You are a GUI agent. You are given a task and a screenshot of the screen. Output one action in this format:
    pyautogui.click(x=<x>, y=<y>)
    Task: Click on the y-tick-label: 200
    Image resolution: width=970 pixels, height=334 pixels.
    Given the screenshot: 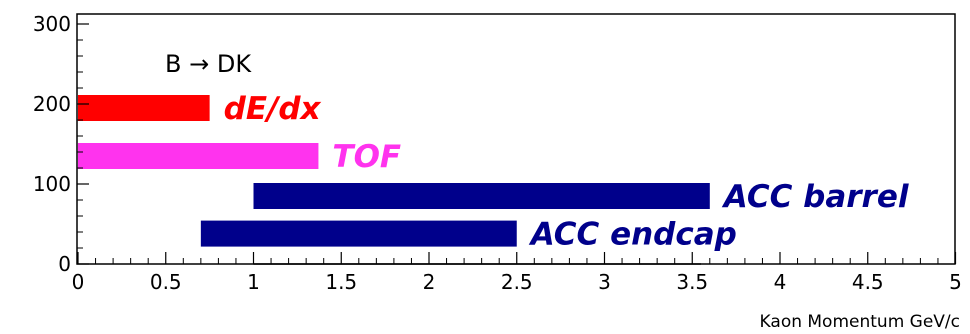 What is the action you would take?
    pyautogui.click(x=52, y=104)
    